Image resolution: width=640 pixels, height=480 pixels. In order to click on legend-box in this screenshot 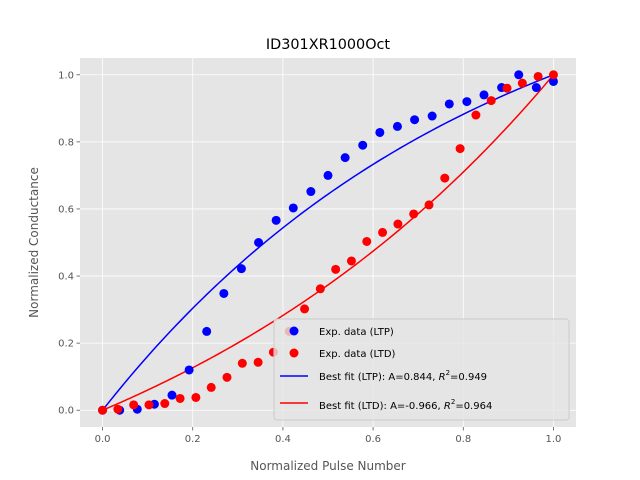, I will do `click(421, 369)`.